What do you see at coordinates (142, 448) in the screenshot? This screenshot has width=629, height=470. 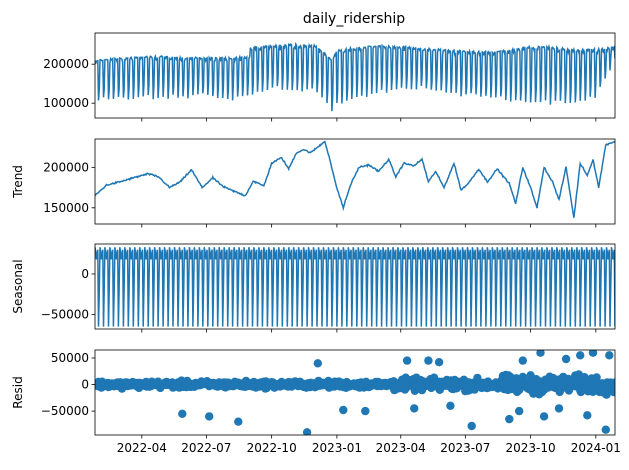 I see `x-tick-label: 2022-04` at bounding box center [142, 448].